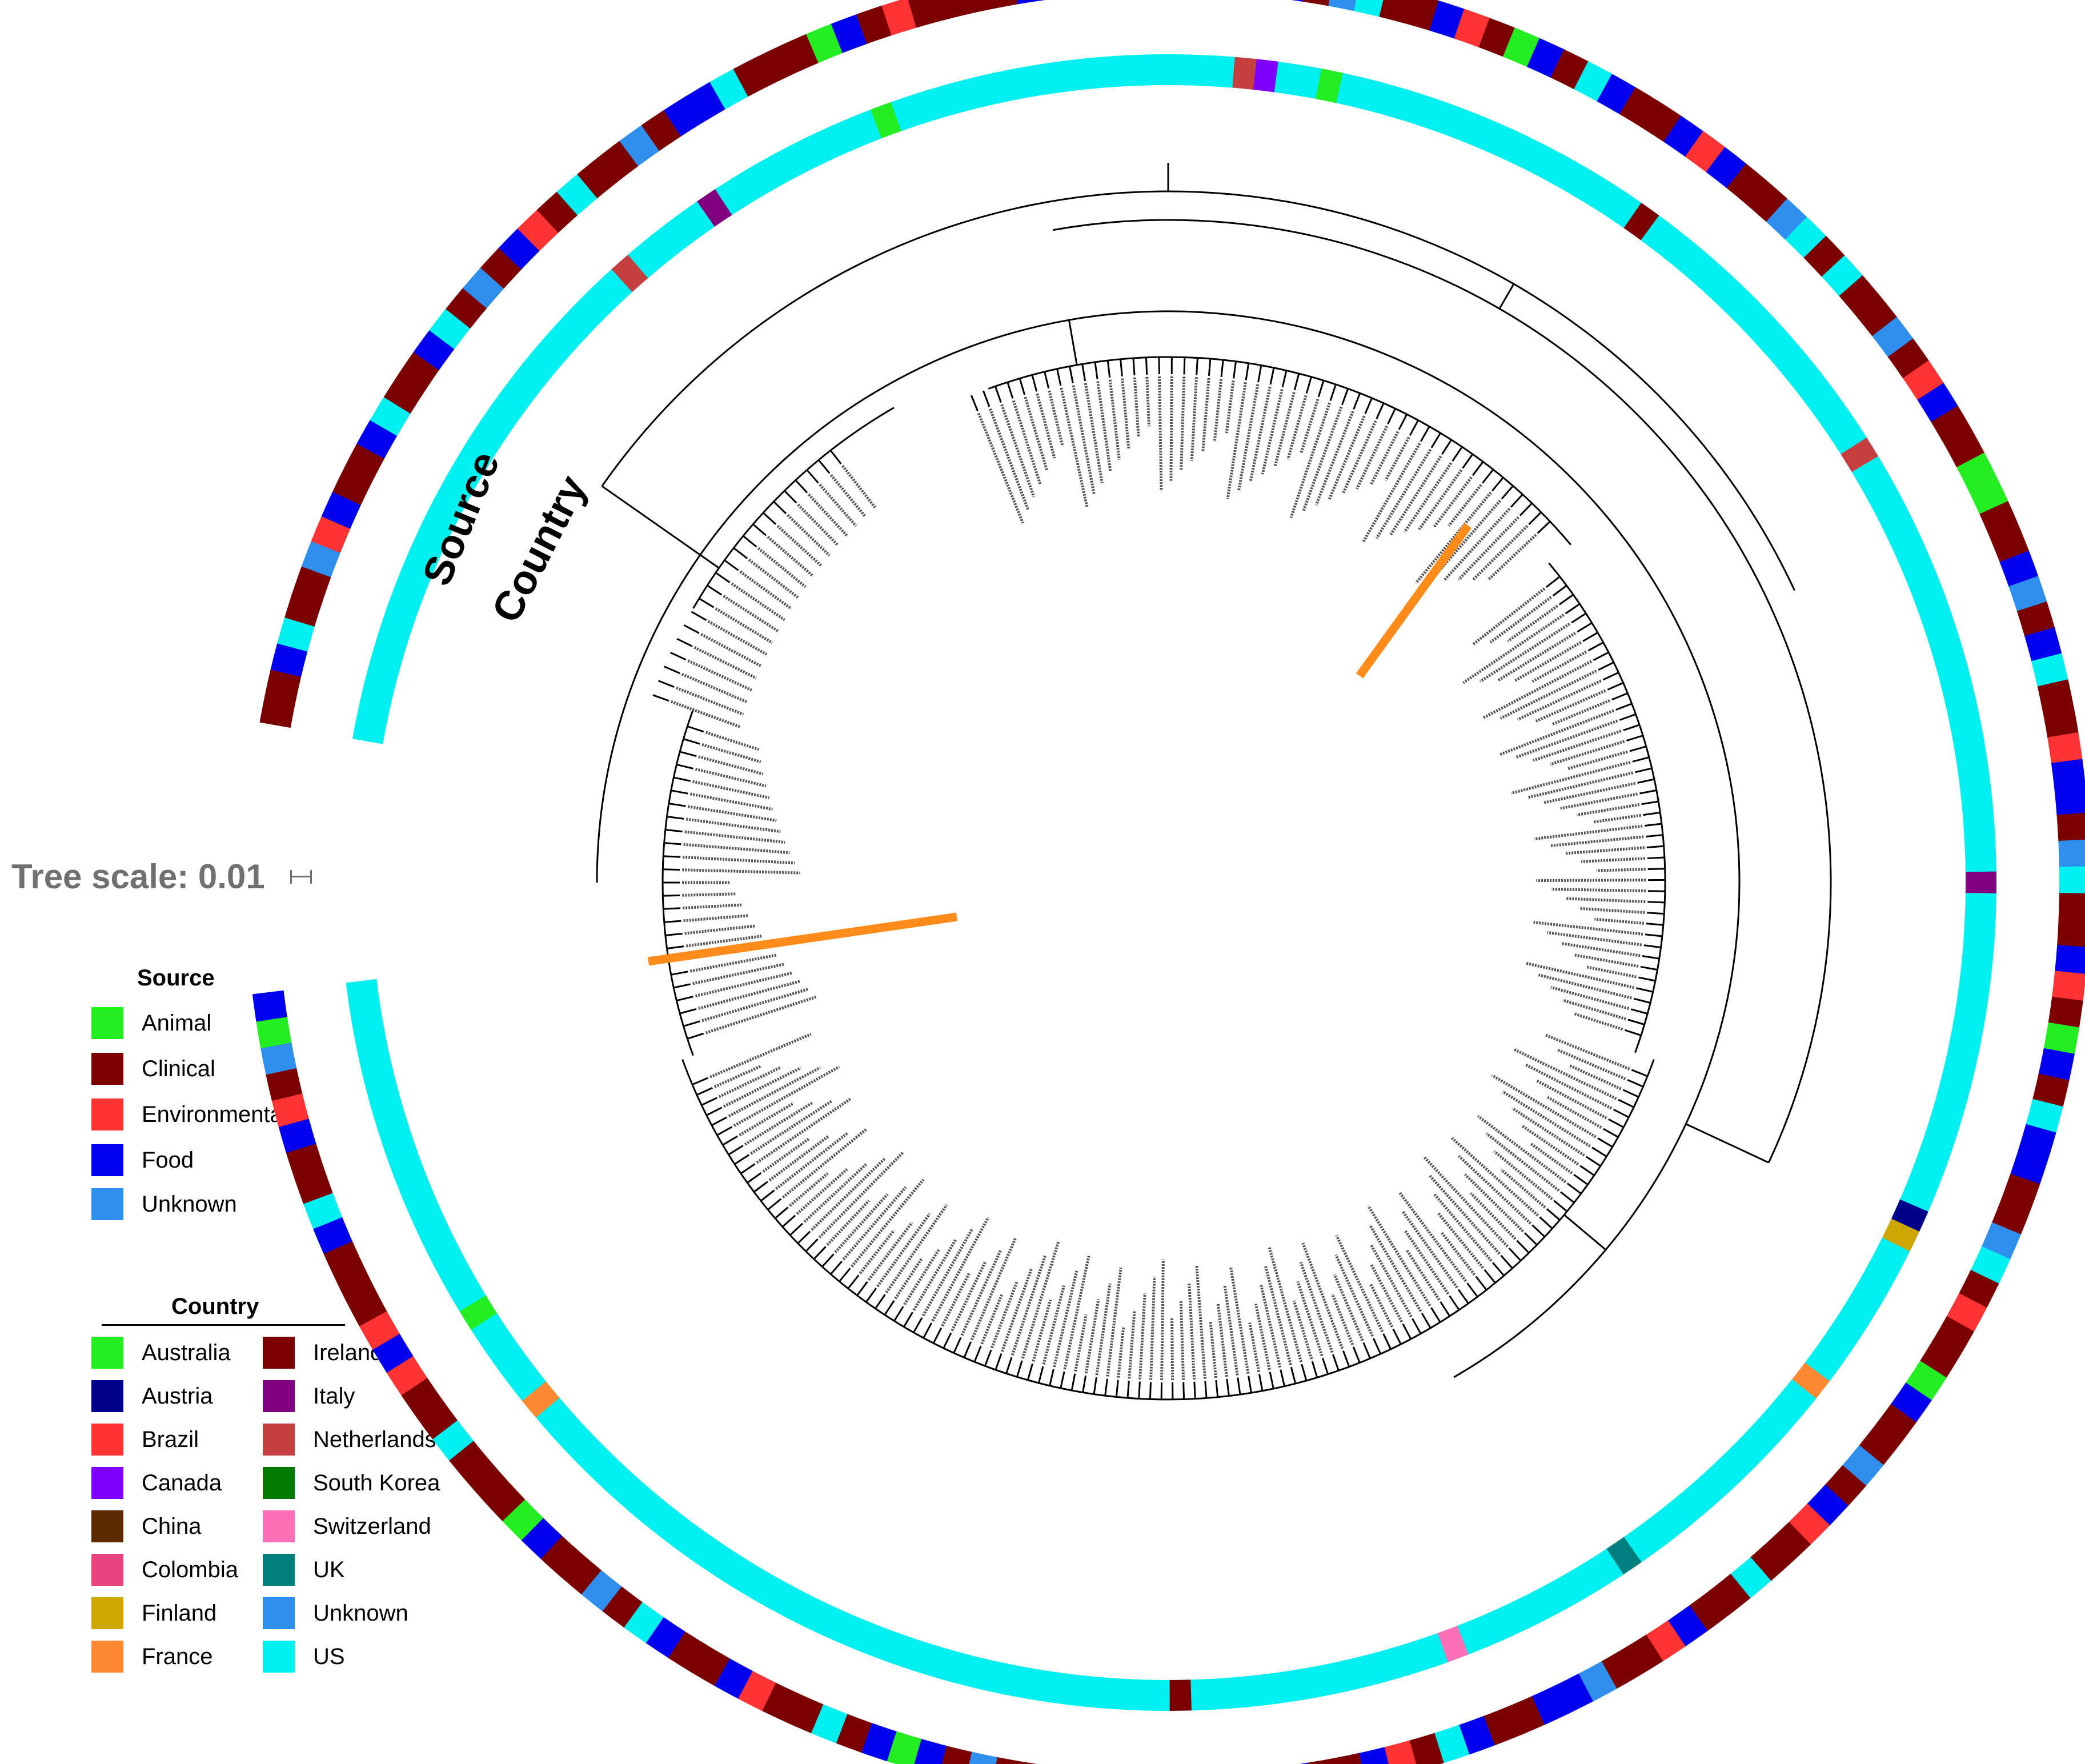 This screenshot has height=1764, width=2085. I want to click on legend-label: South Korea, so click(376, 1483).